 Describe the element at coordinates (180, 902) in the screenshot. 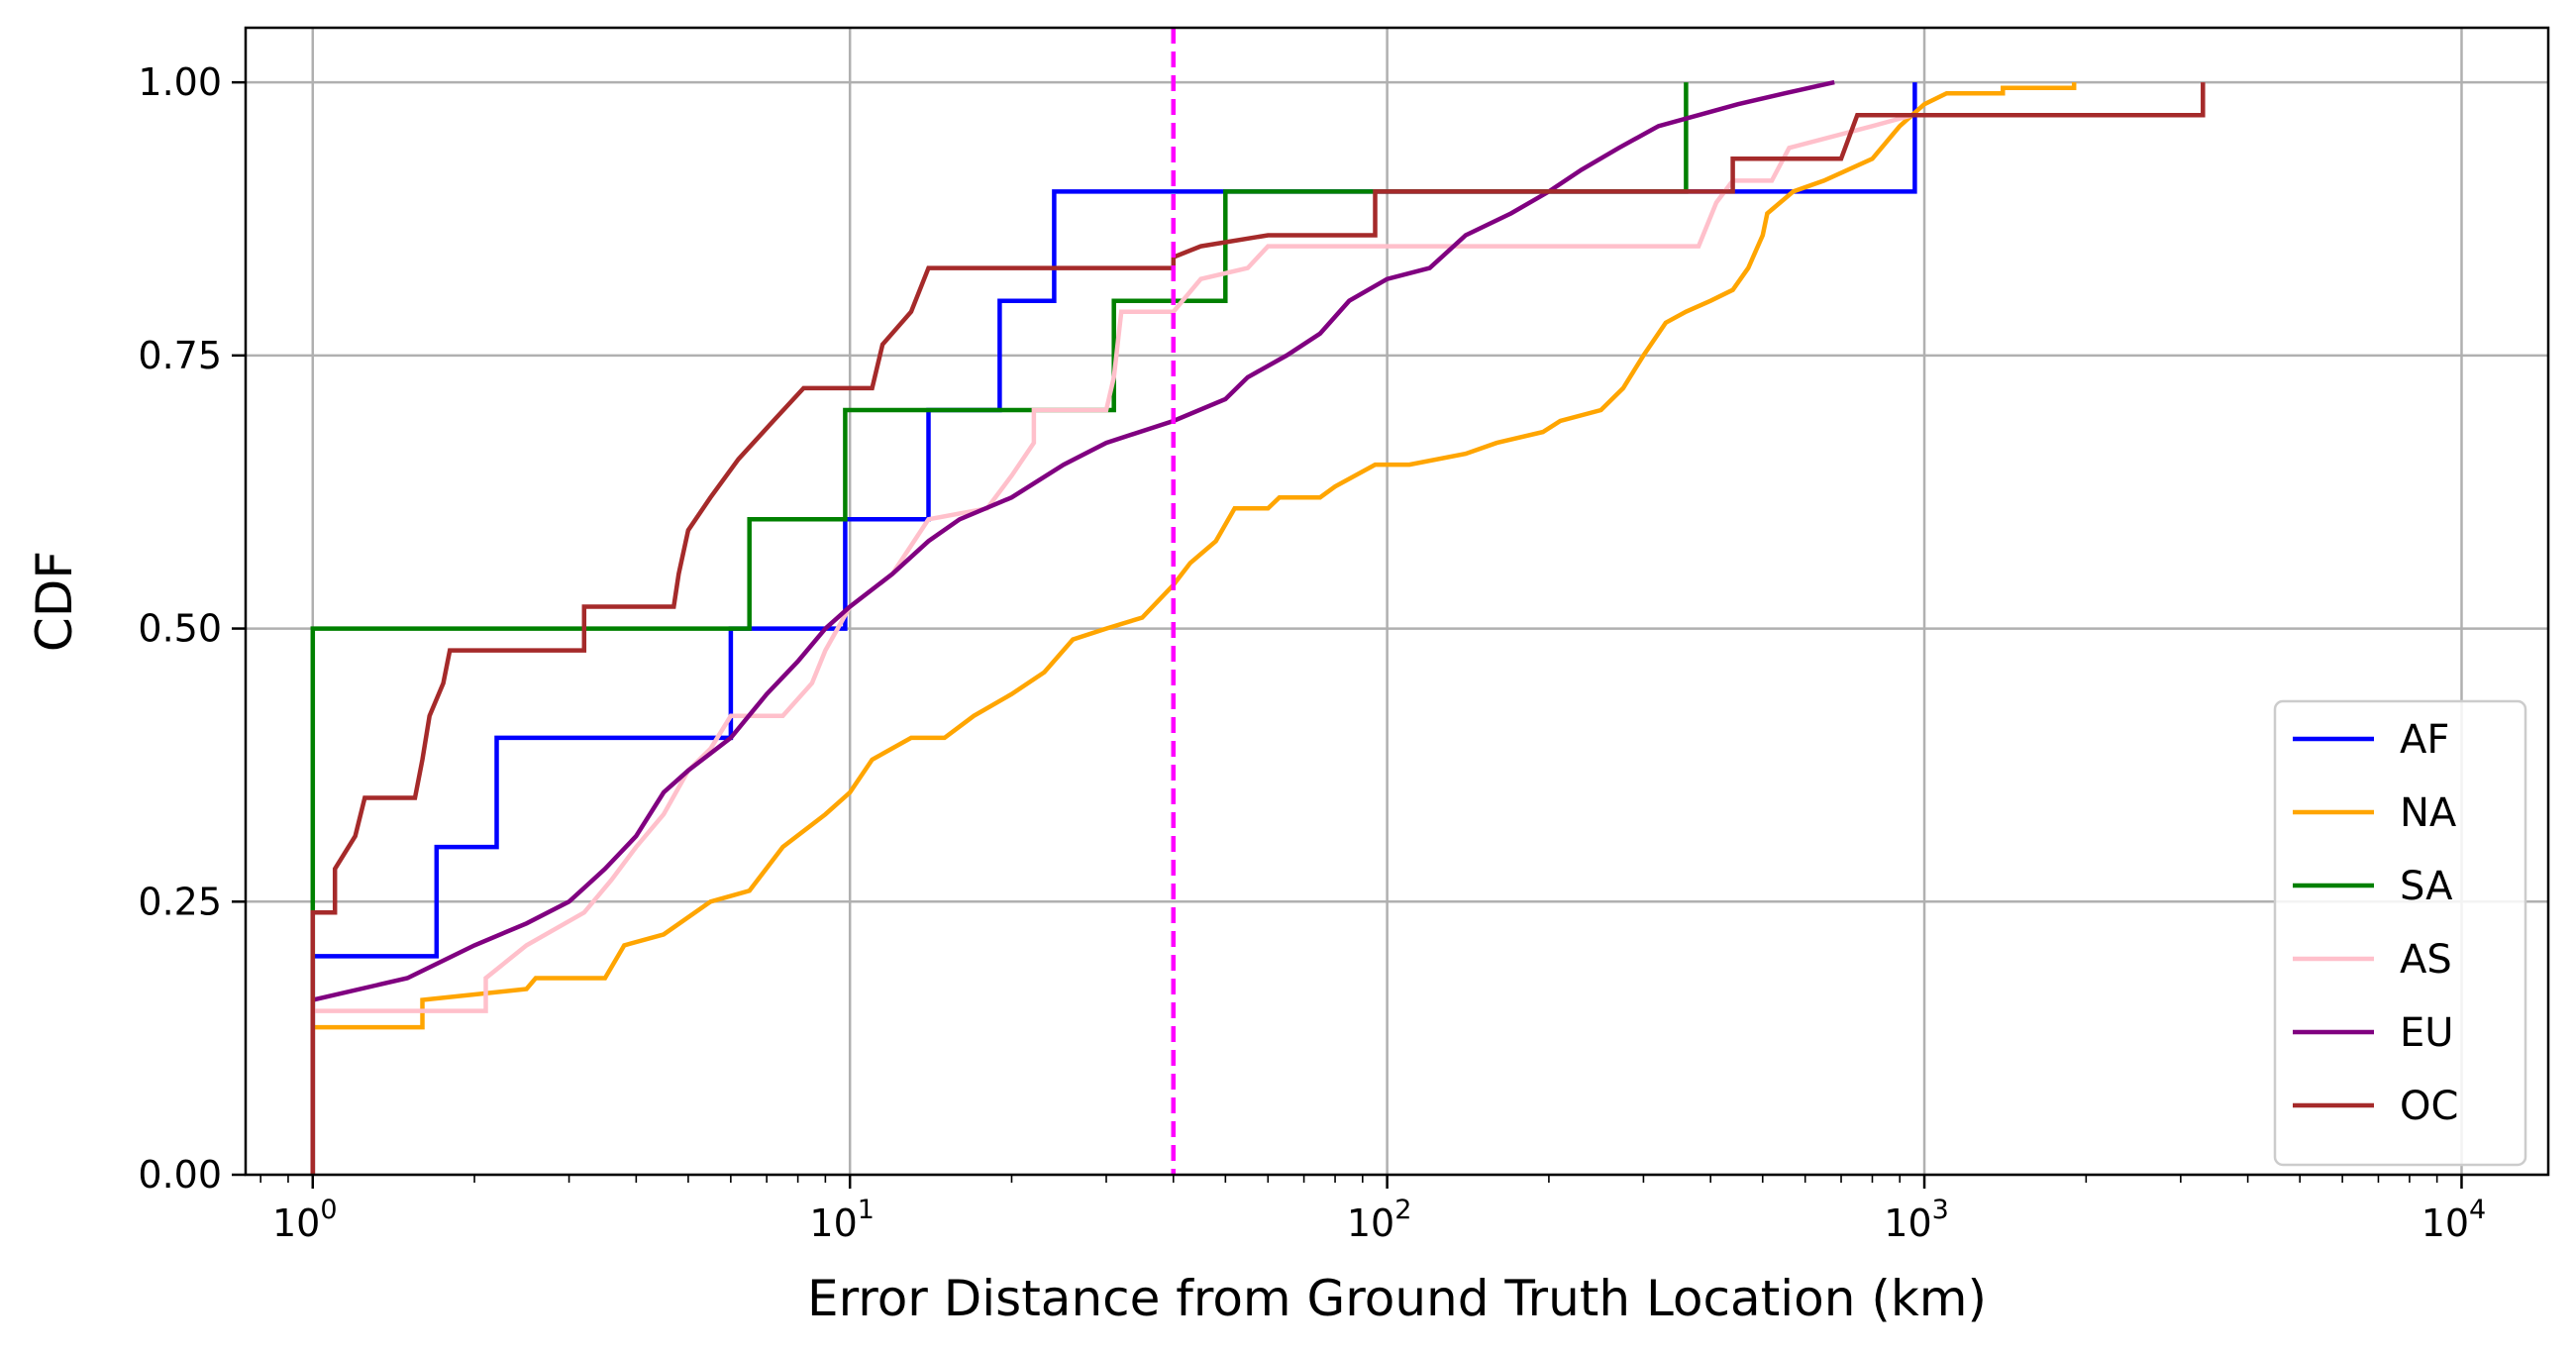

I see `y-tick-label: 0.25` at that location.